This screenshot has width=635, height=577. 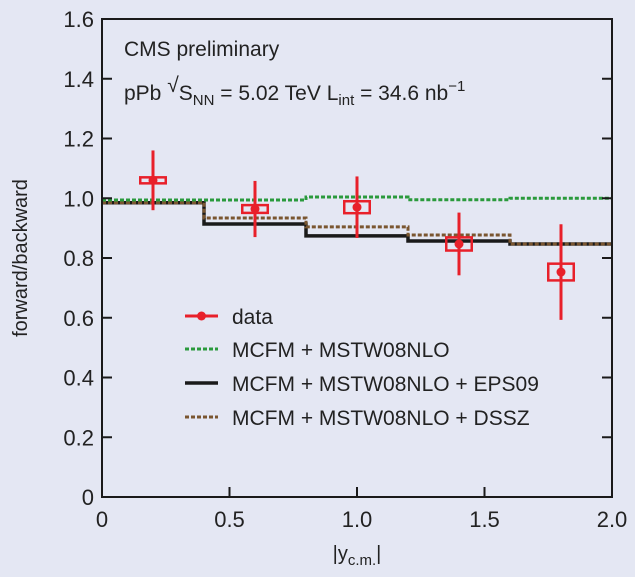 I want to click on legend-label-2: MCFM + MSTW08NLO + DSSZ, so click(x=381, y=418).